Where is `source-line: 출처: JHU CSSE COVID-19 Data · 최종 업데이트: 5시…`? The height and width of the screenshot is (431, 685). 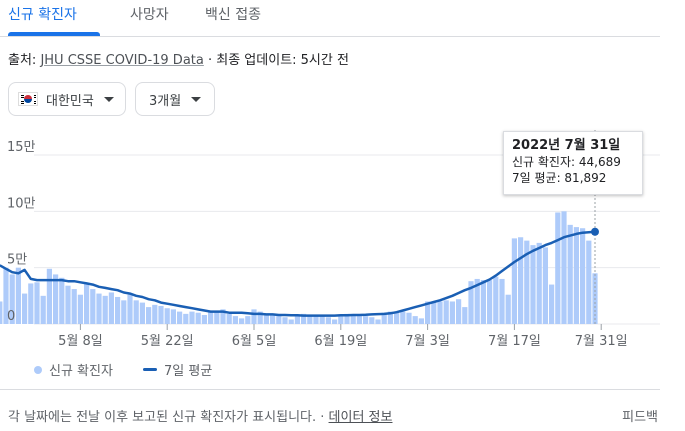
source-line: 출처: JHU CSSE COVID-19 Data · 최종 업데이트: 5시… is located at coordinates (178, 58).